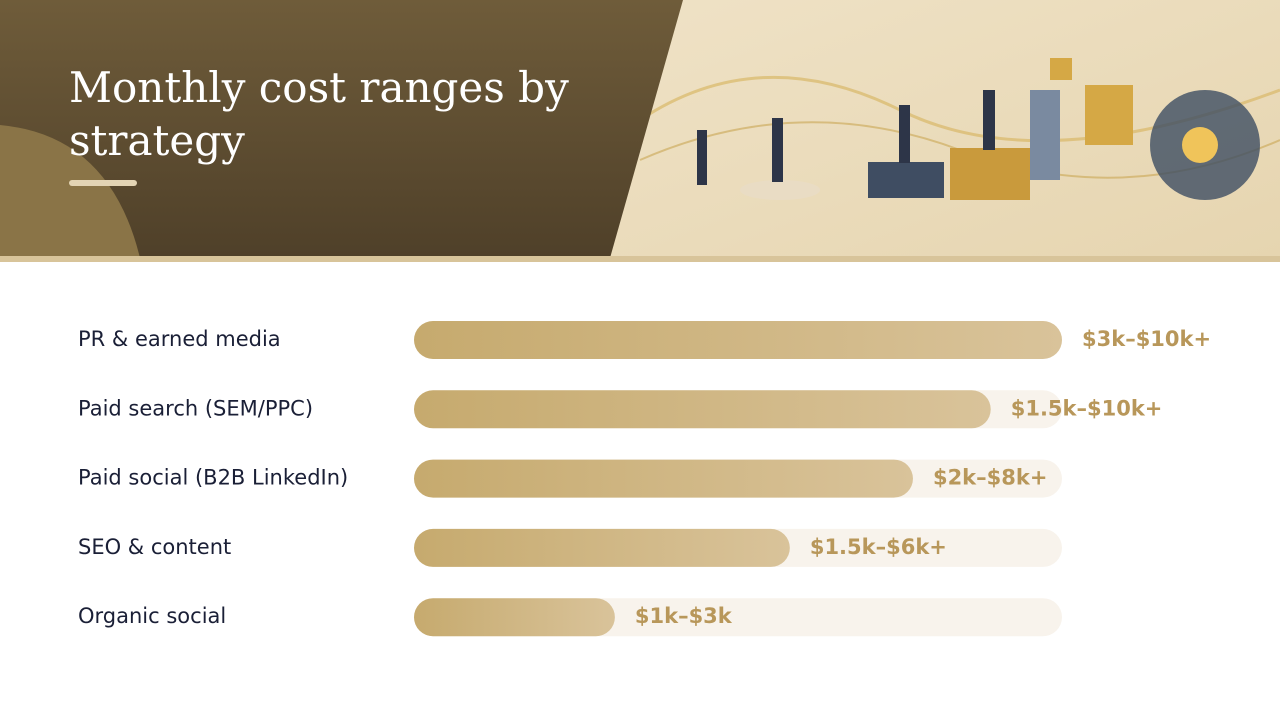 This screenshot has width=1280, height=720. I want to click on row-label: Paid social (B2B LinkedIn), so click(213, 478).